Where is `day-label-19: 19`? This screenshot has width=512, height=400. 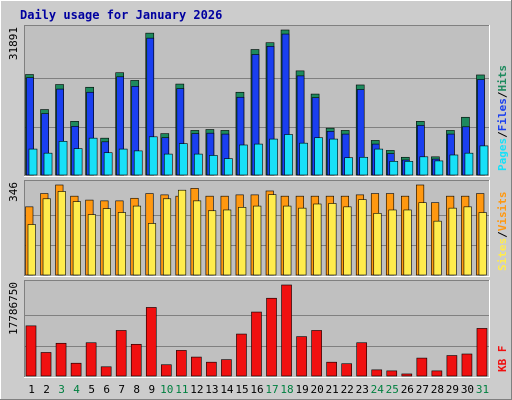
day-label-19: 19 is located at coordinates (301, 389).